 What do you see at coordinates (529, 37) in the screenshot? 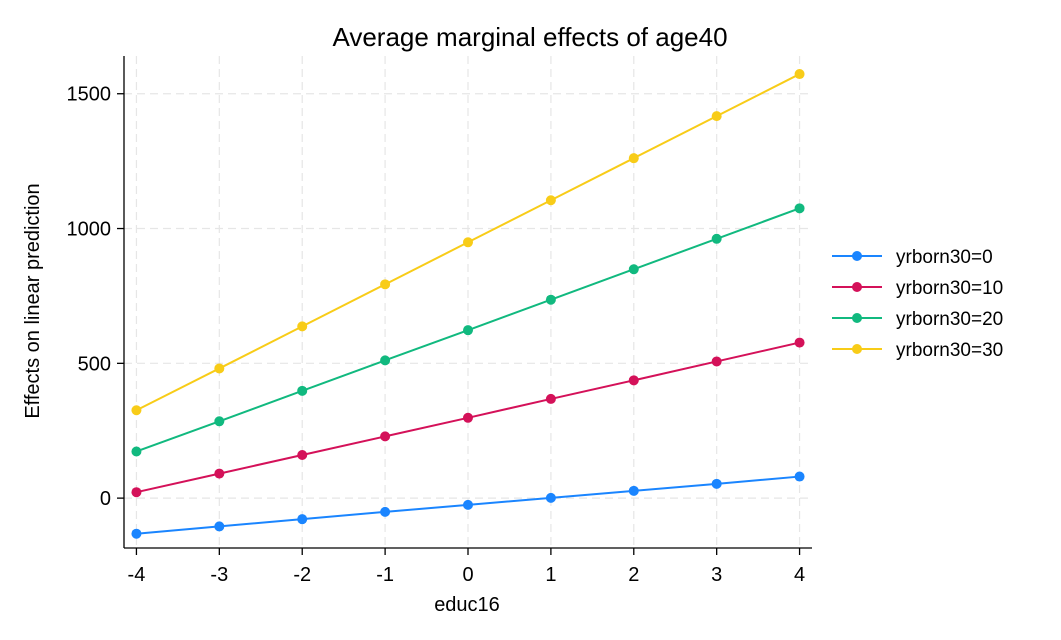
I see `chart-title: Average marginal effects of age40` at bounding box center [529, 37].